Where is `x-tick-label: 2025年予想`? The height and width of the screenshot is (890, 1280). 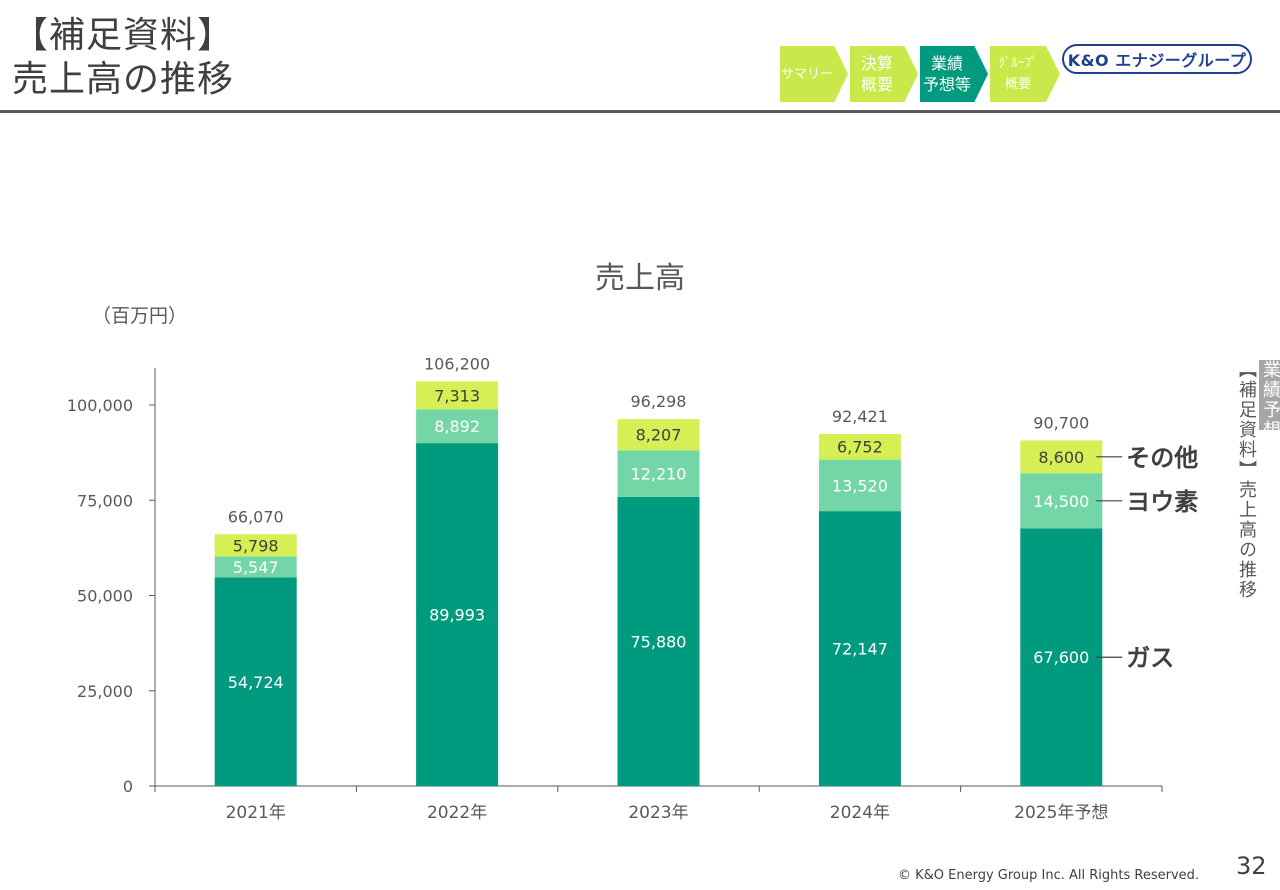
x-tick-label: 2025年予想 is located at coordinates (1061, 813).